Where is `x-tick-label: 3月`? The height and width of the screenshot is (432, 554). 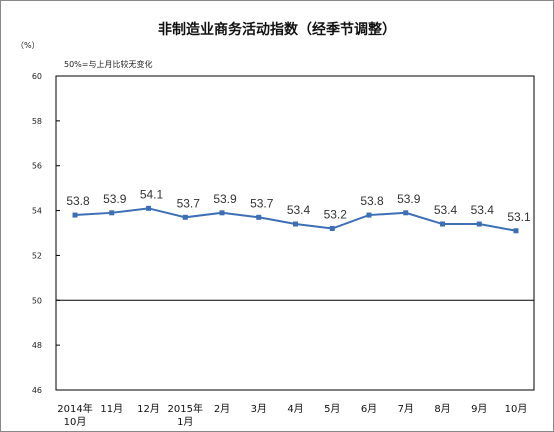
x-tick-label: 3月 is located at coordinates (259, 409).